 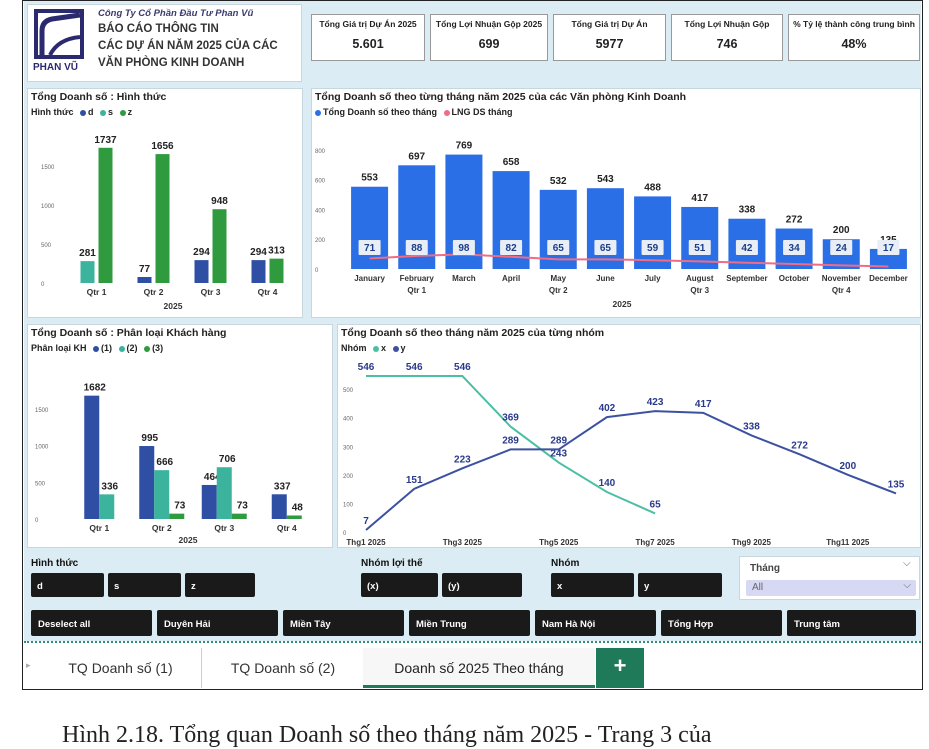 I want to click on data-label: 281, so click(x=87, y=253).